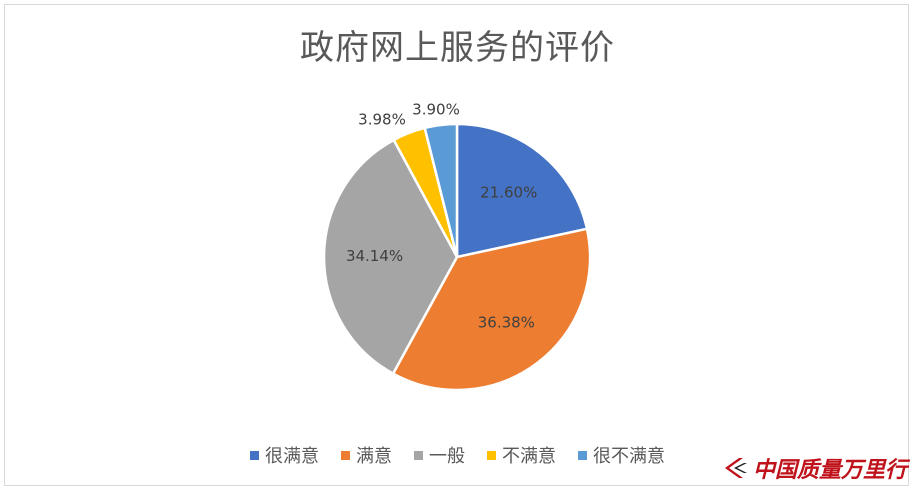  What do you see at coordinates (735, 468) in the screenshot?
I see `watermark-logo-icon` at bounding box center [735, 468].